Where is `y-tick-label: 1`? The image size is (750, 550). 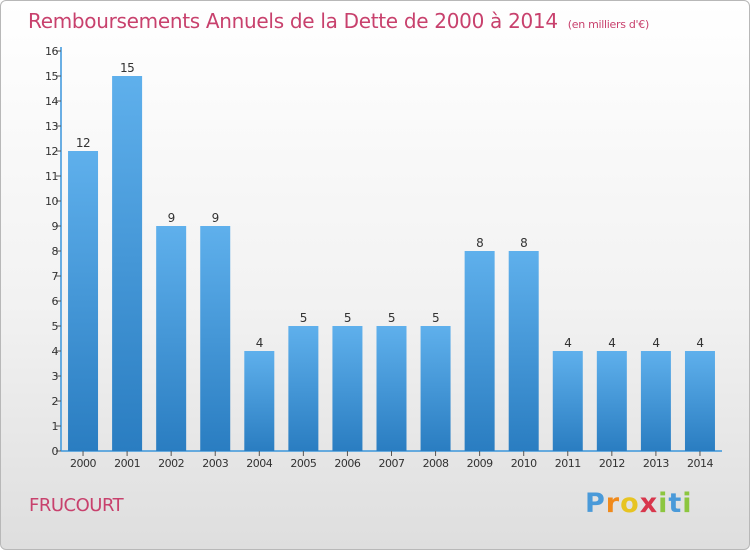 y-tick-label: 1 is located at coordinates (55, 426).